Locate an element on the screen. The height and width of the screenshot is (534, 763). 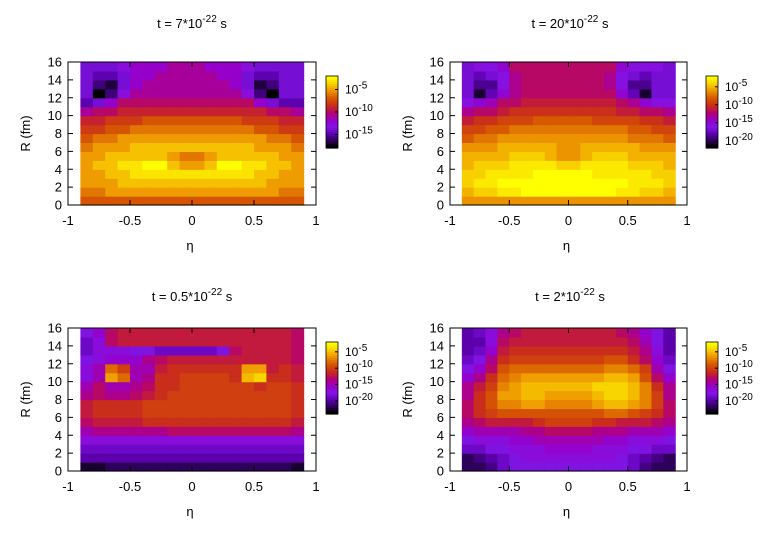
x-axis-label: η is located at coordinates (566, 511).